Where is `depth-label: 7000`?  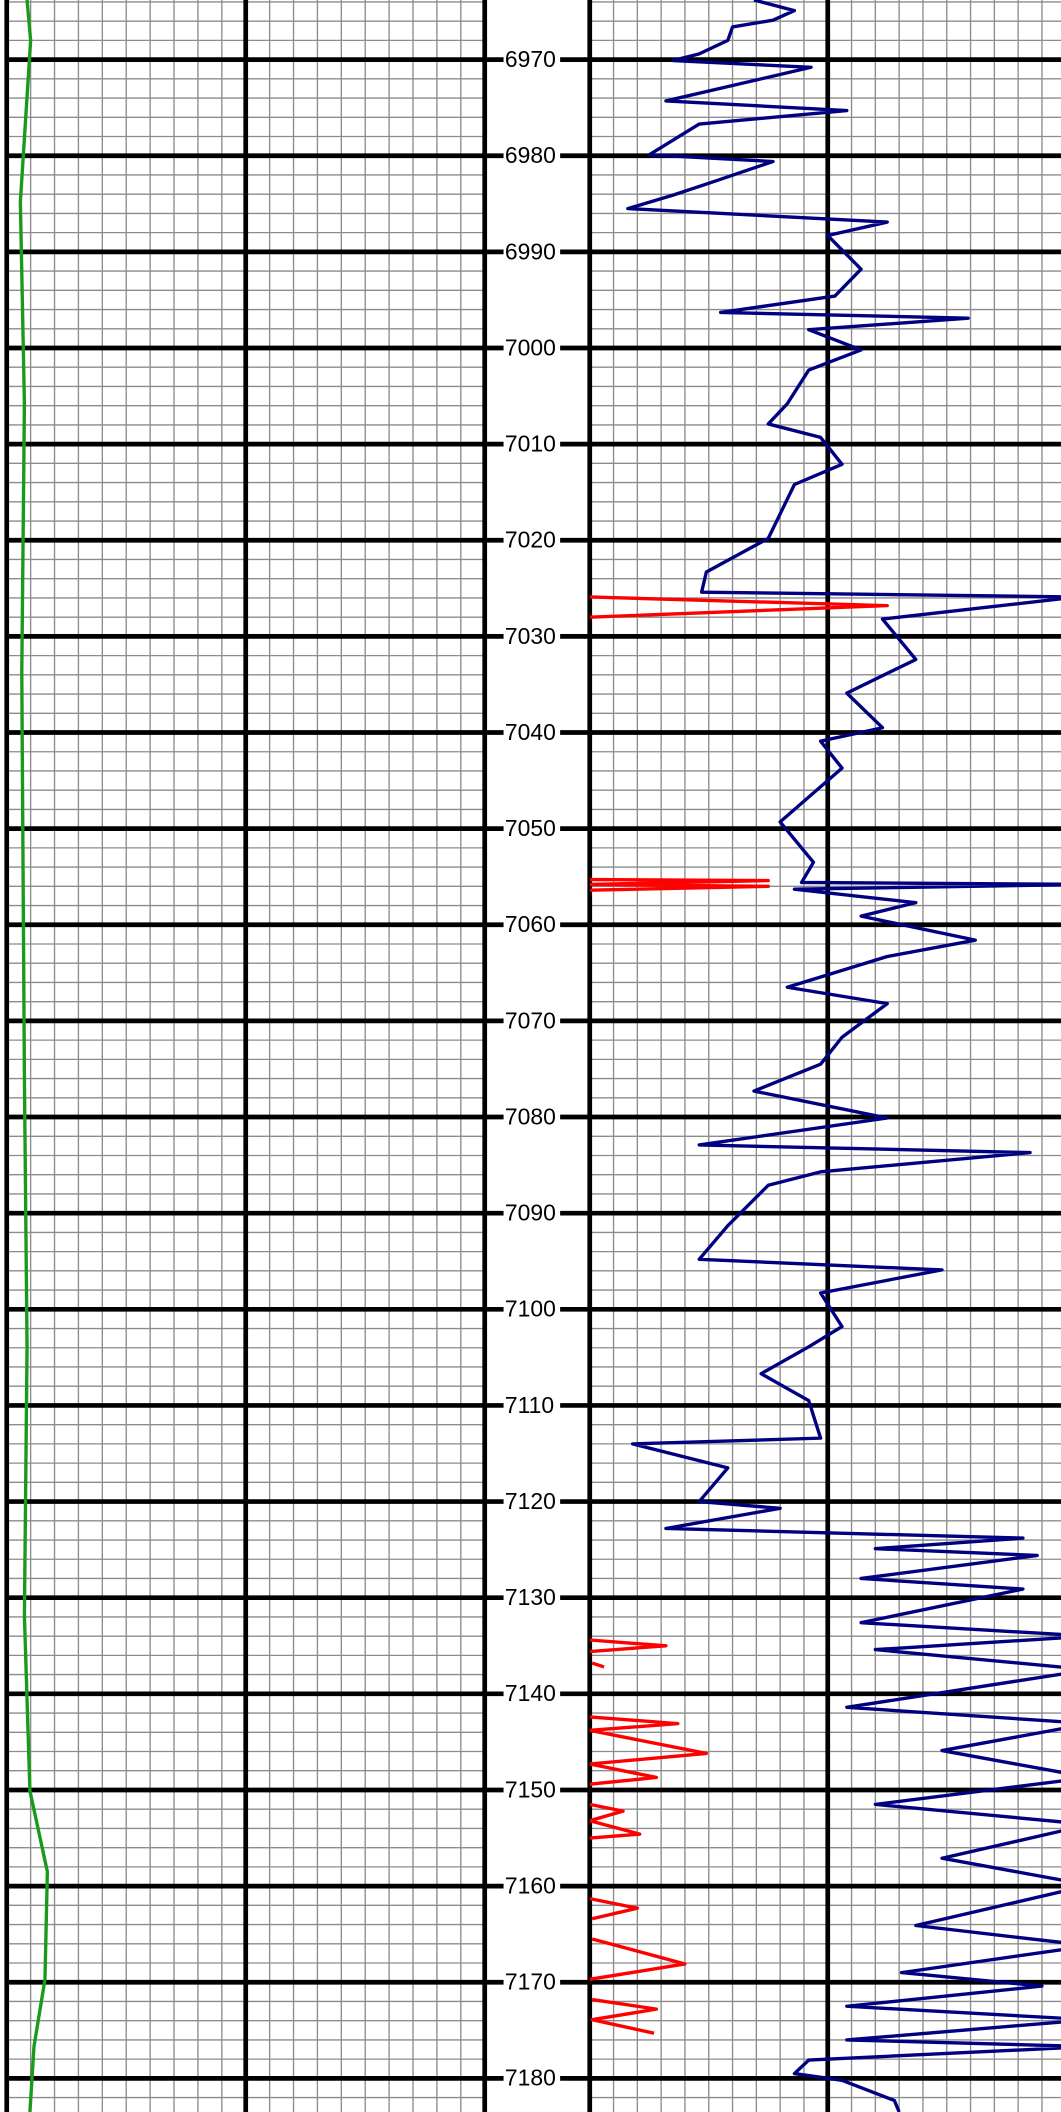 depth-label: 7000 is located at coordinates (530, 347).